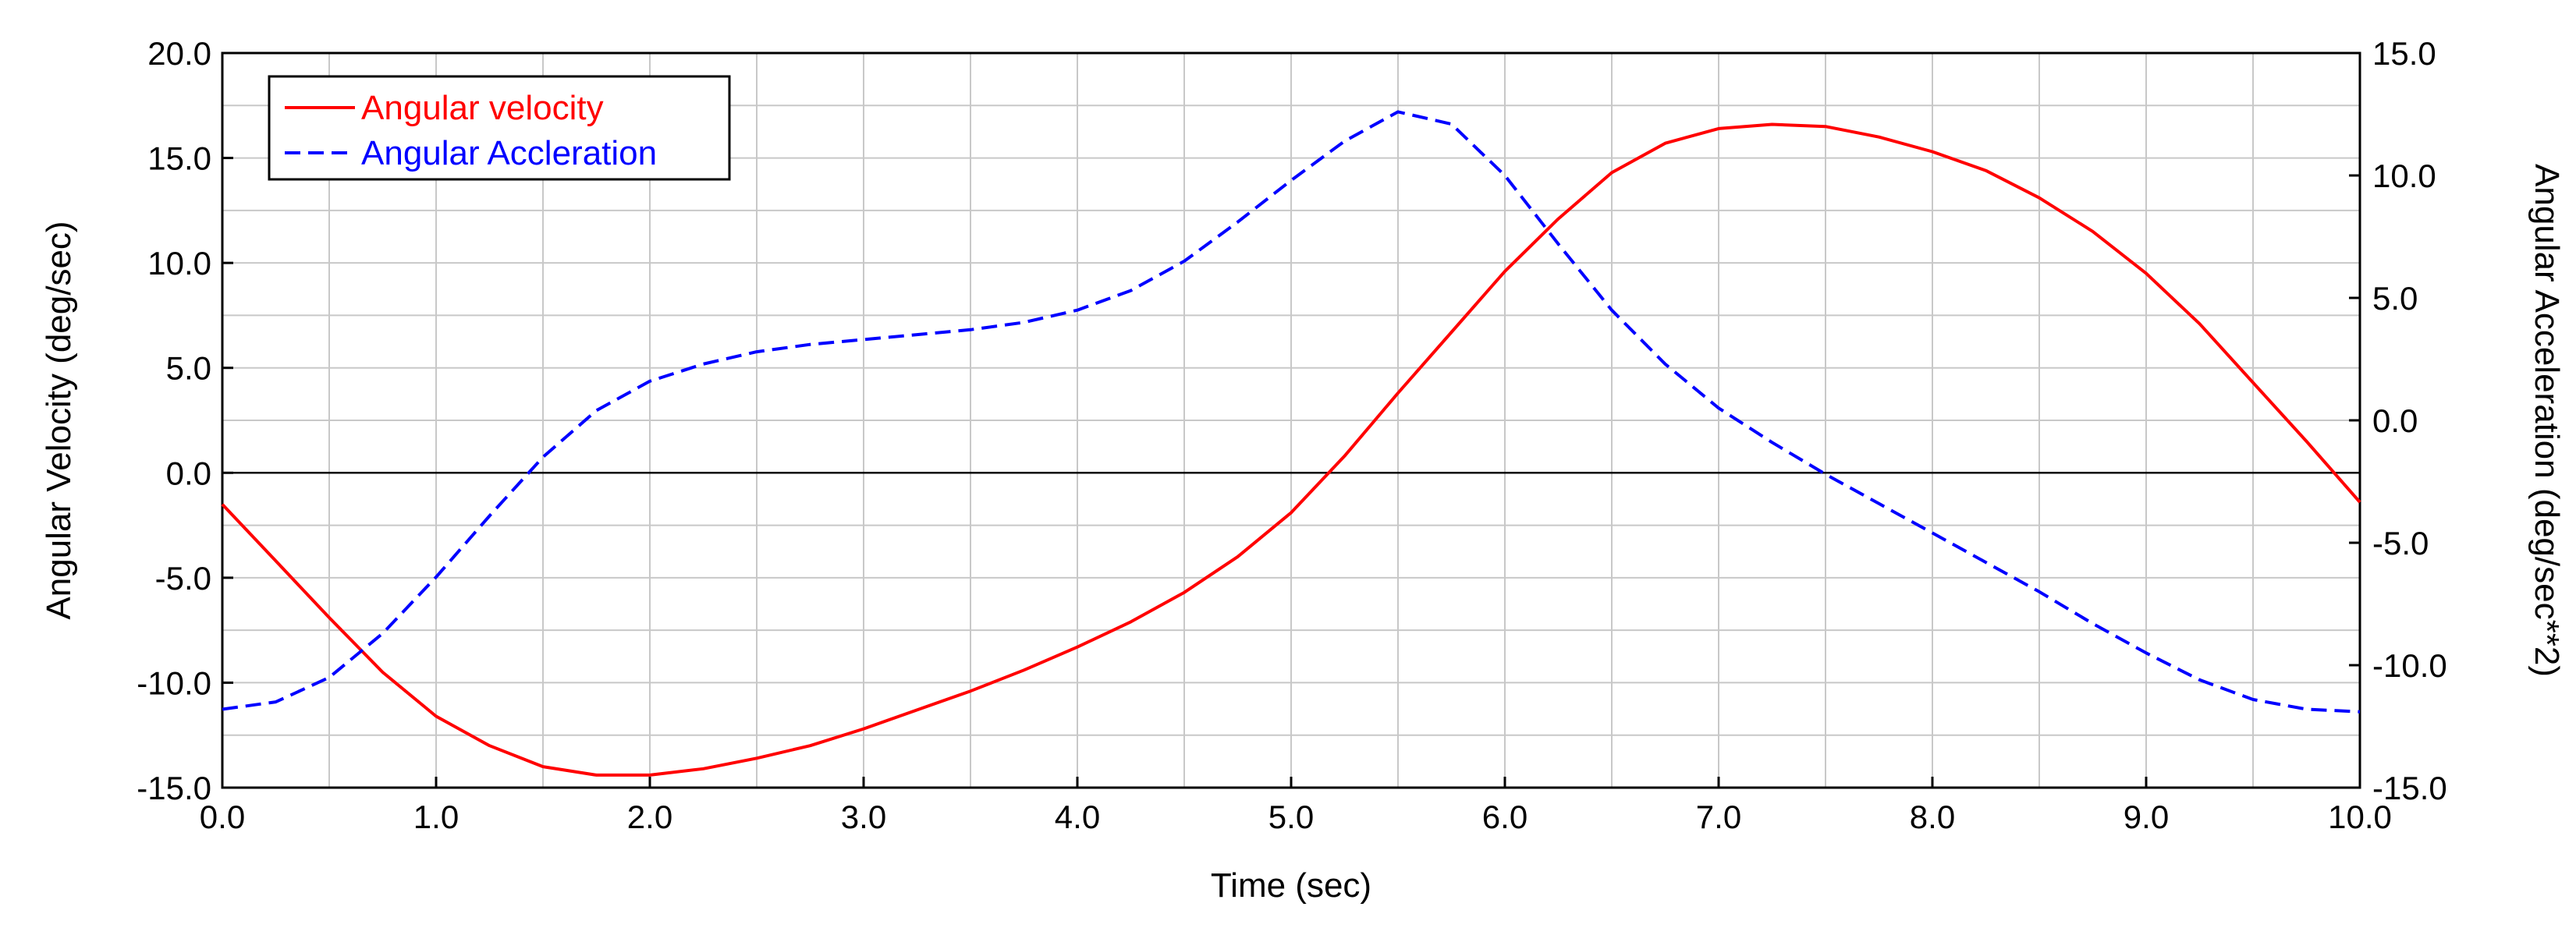 This screenshot has width=2576, height=928. I want to click on y-left-tick-label: -10.0, so click(174, 682).